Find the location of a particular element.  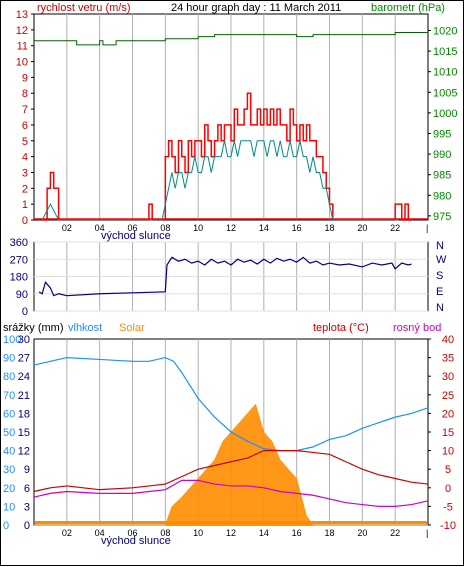

wind-average-series is located at coordinates (220, 180).